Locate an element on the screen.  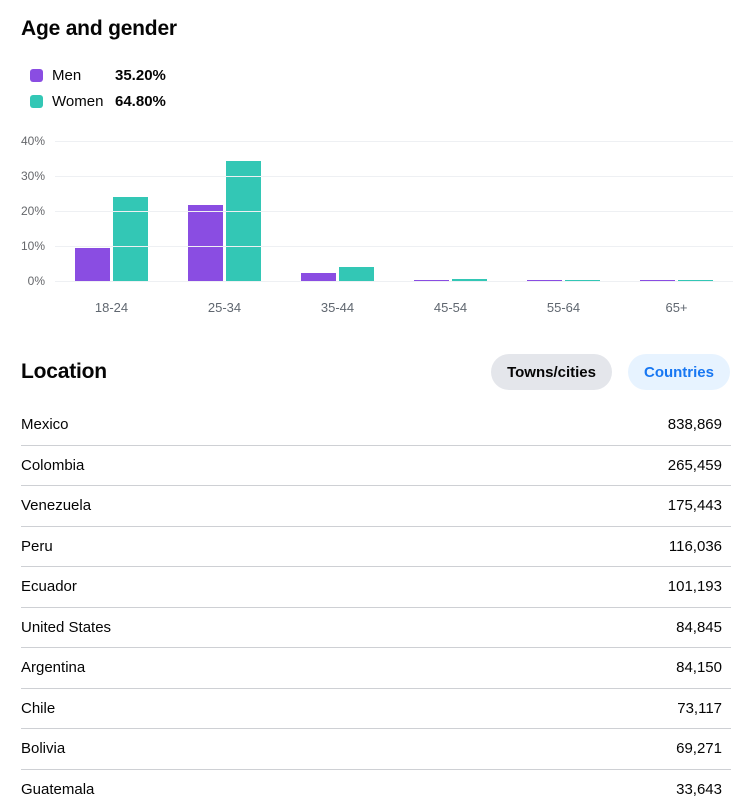
location-value: 101,193 is located at coordinates (694, 587).